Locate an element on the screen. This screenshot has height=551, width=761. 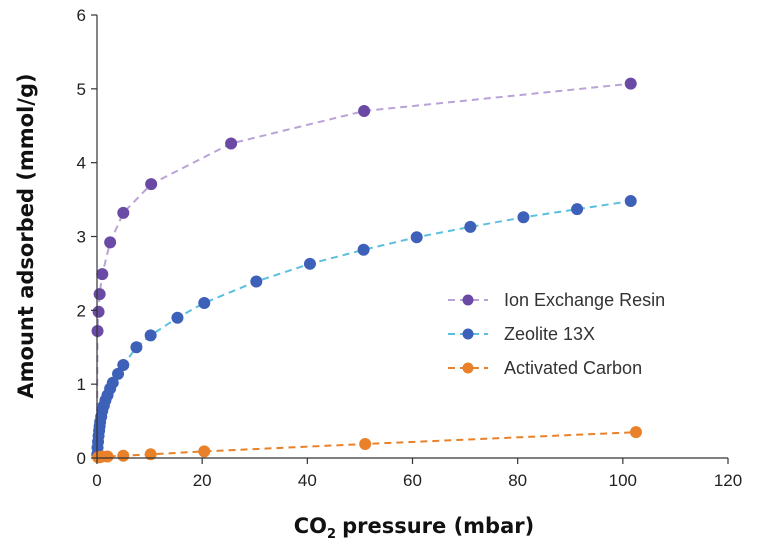
legend-label-ion-exchange-resin: Ion Exchange Resin is located at coordinates (584, 300).